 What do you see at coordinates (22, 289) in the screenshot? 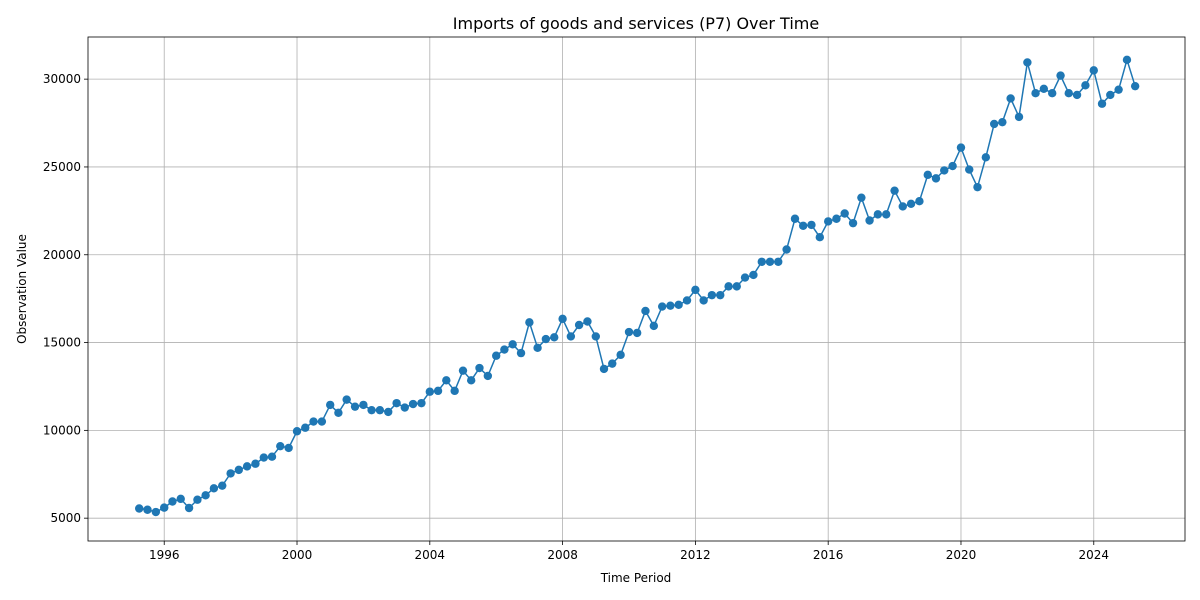
I see `y-axis-label: Observation Value` at bounding box center [22, 289].